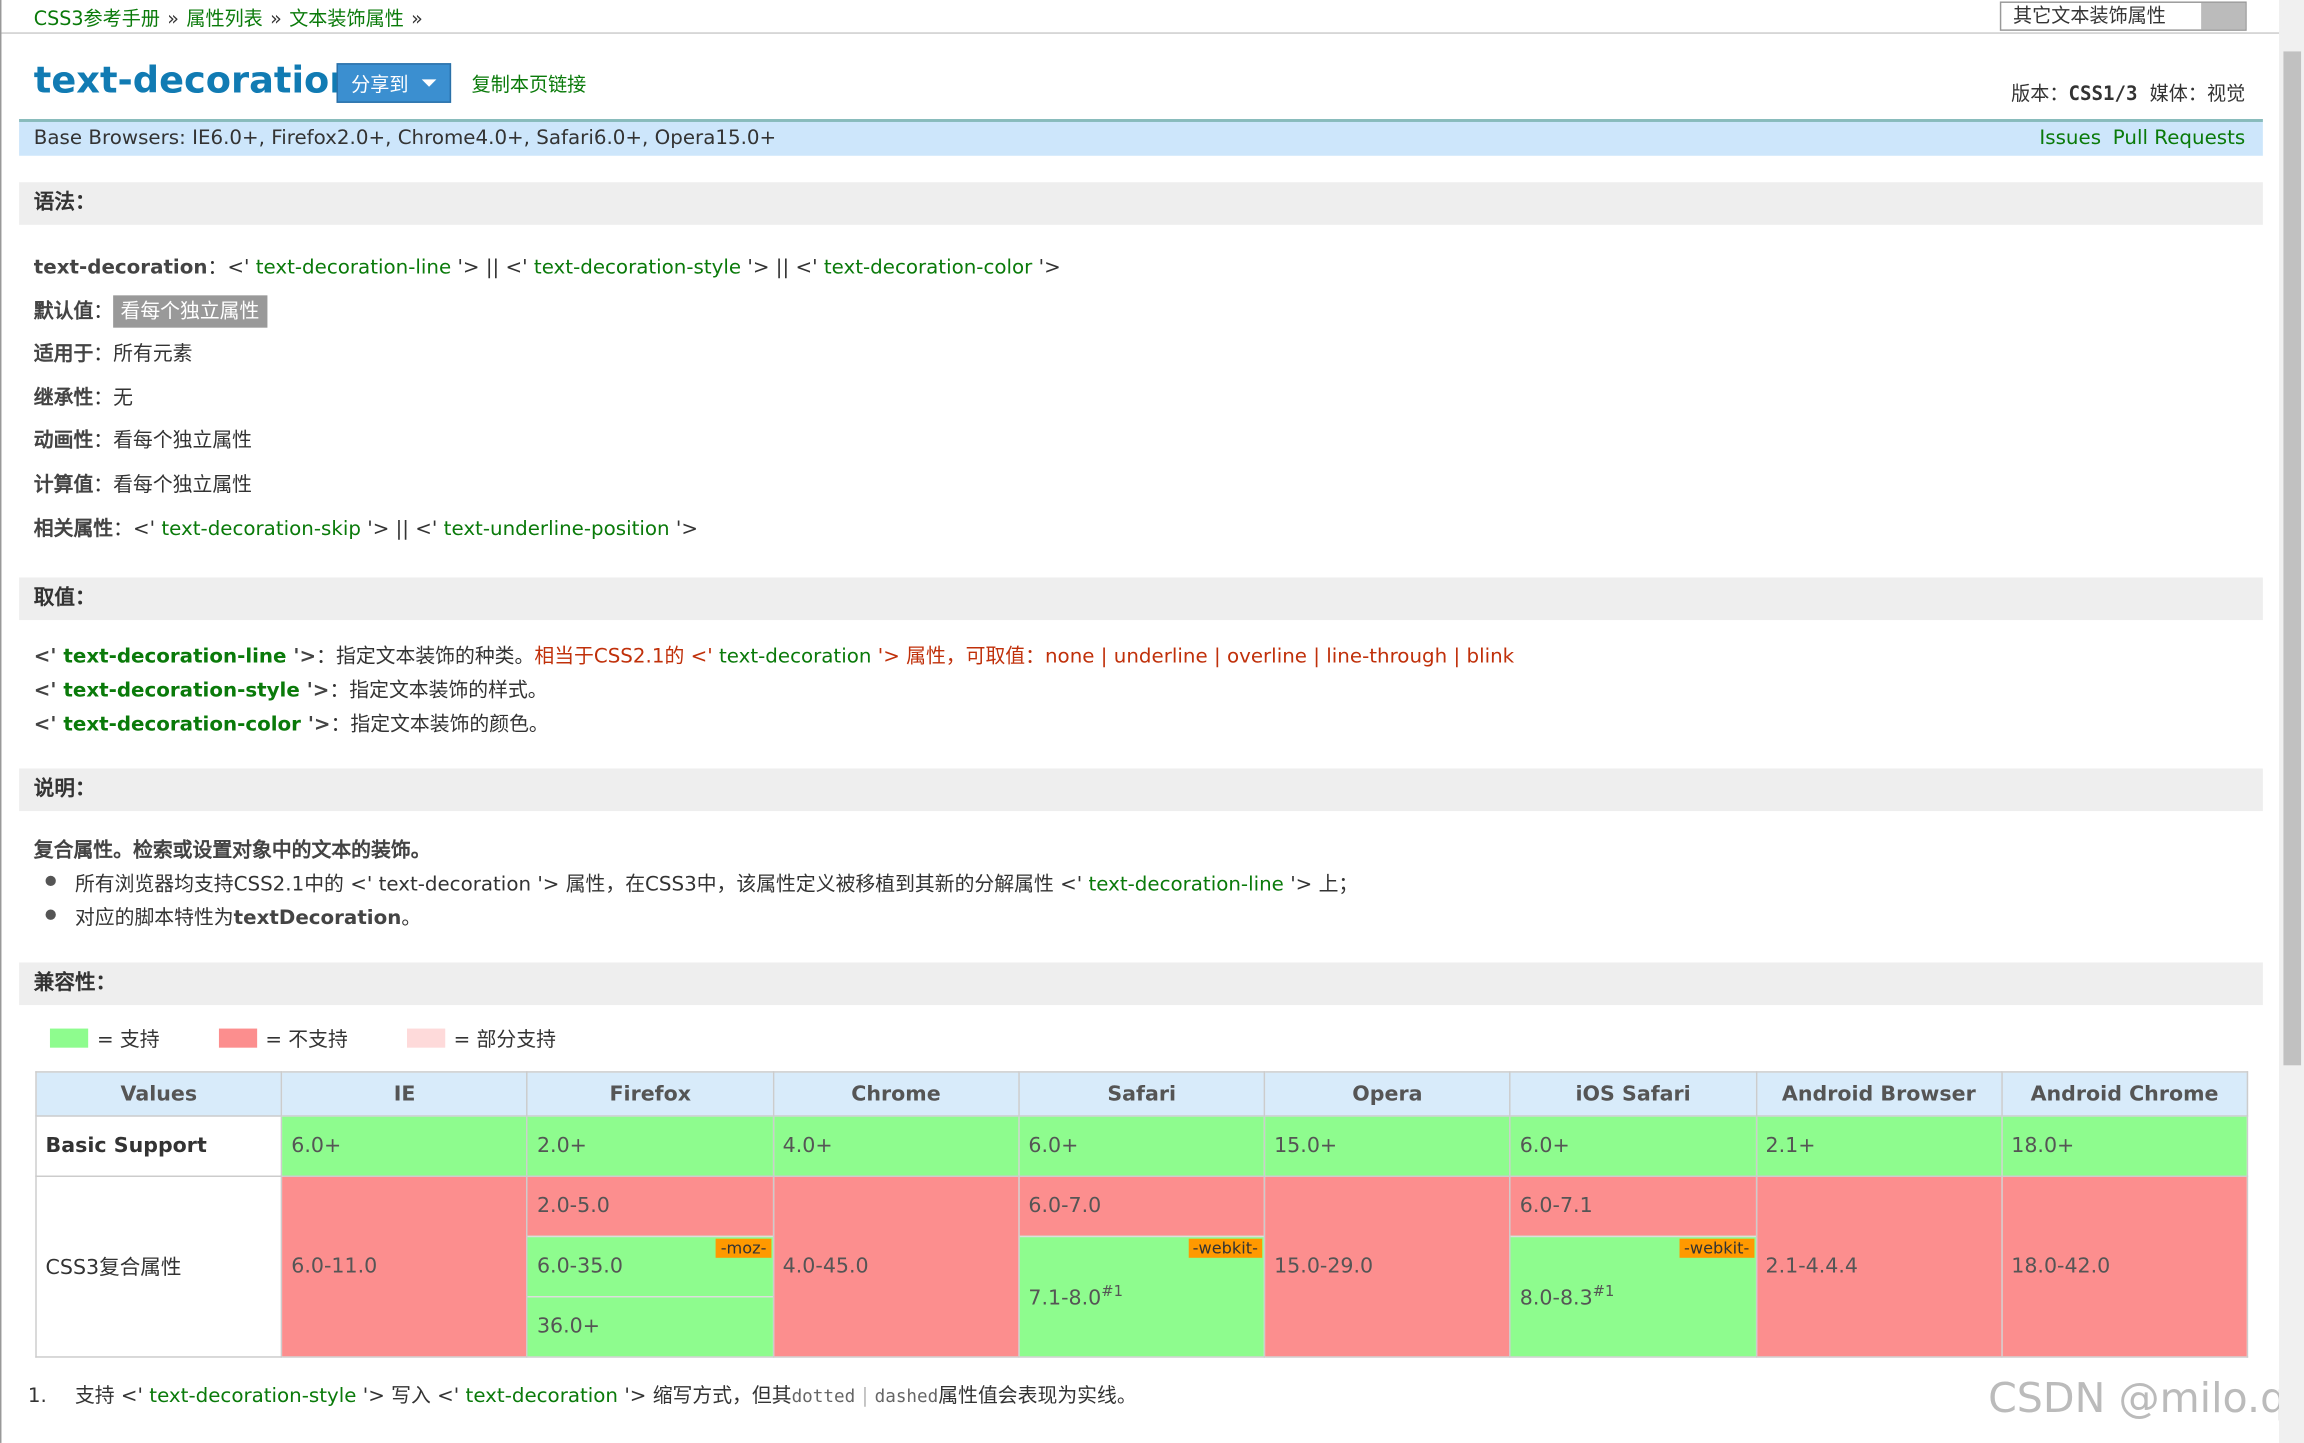  What do you see at coordinates (128, 1040) in the screenshot?
I see `legend-label: = 支持` at bounding box center [128, 1040].